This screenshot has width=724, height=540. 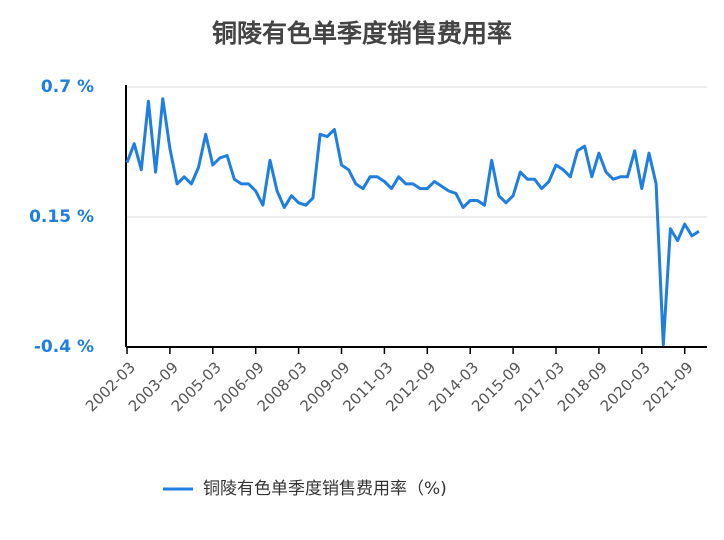 I want to click on legend-label: 铜陵有色单季度销售费用率（%), so click(x=325, y=489).